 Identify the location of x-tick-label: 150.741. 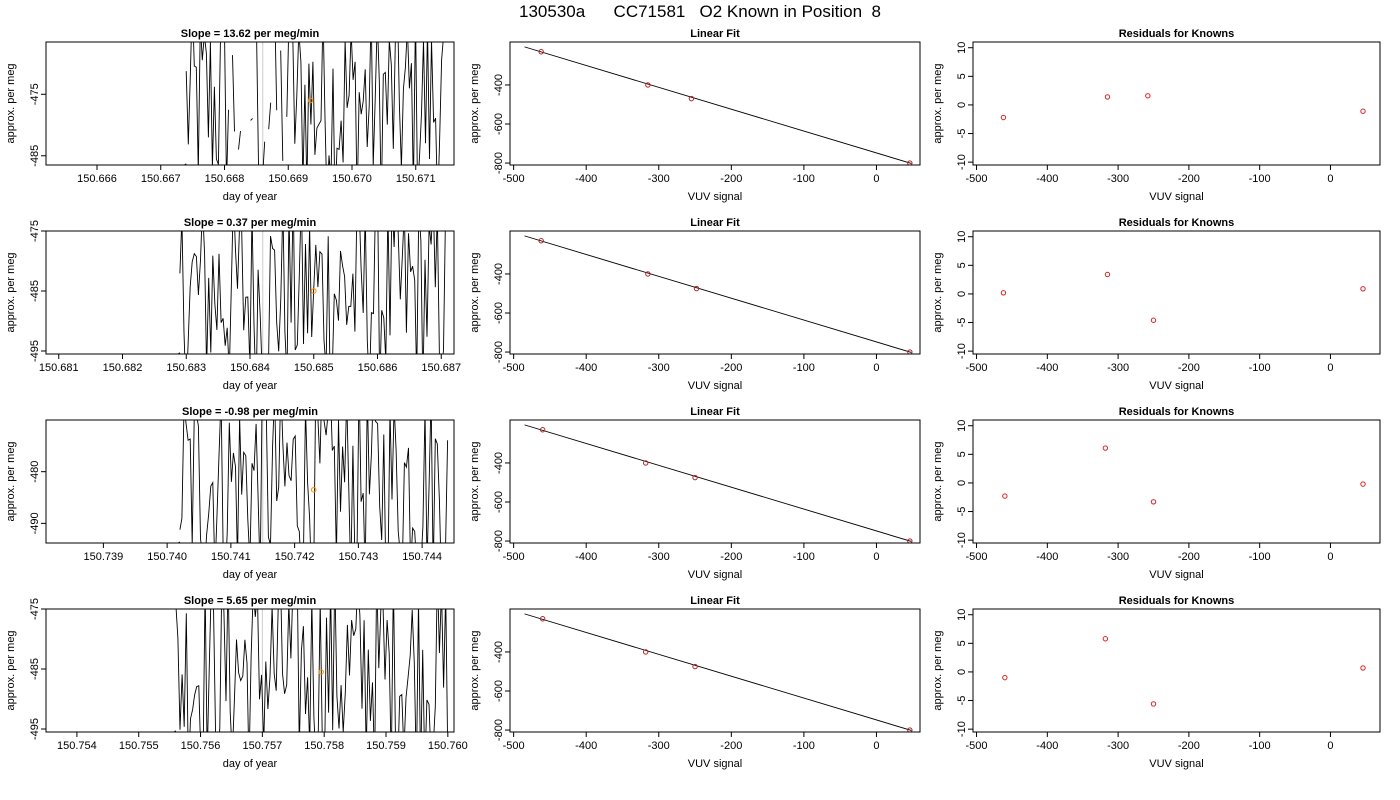
(231, 557).